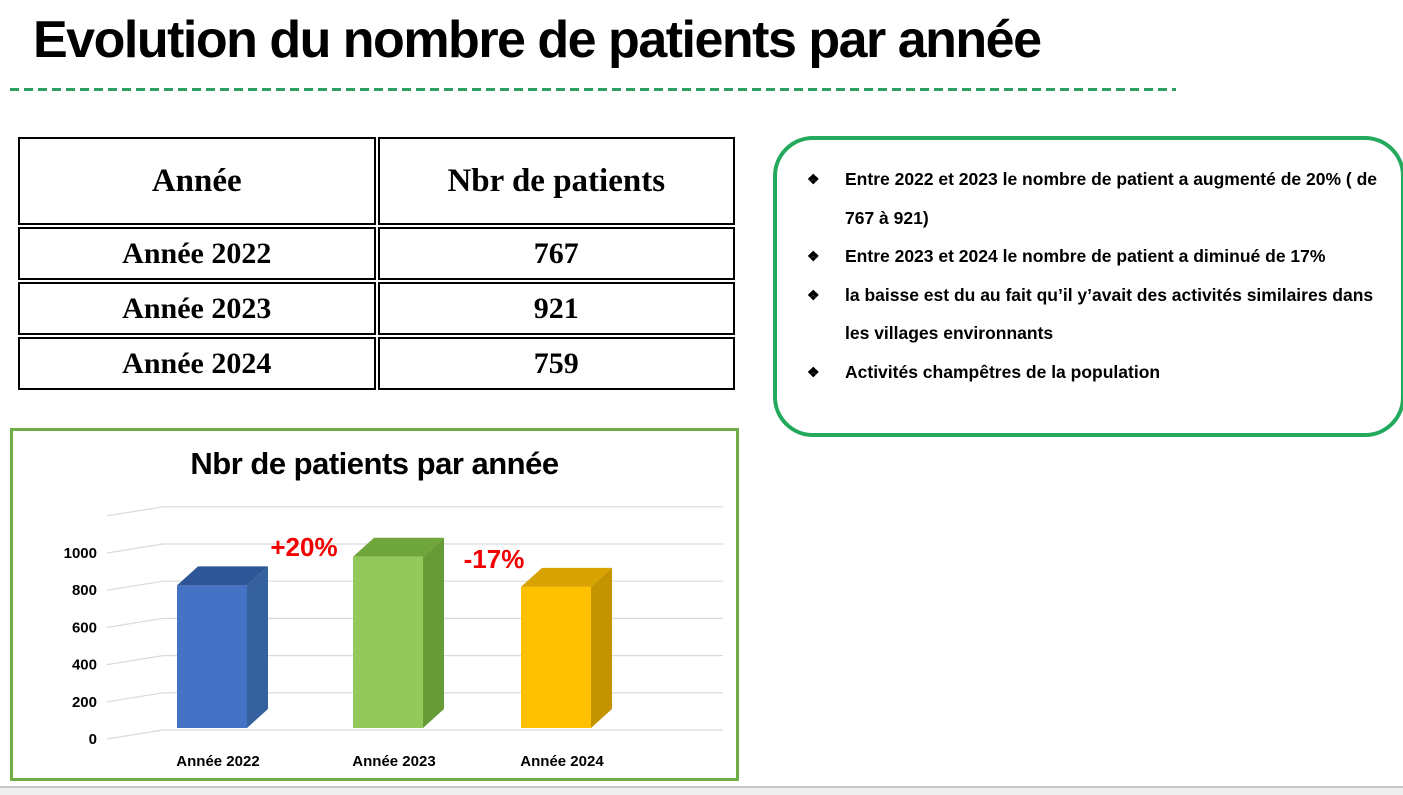  I want to click on y-tick-label: 800, so click(84, 590).